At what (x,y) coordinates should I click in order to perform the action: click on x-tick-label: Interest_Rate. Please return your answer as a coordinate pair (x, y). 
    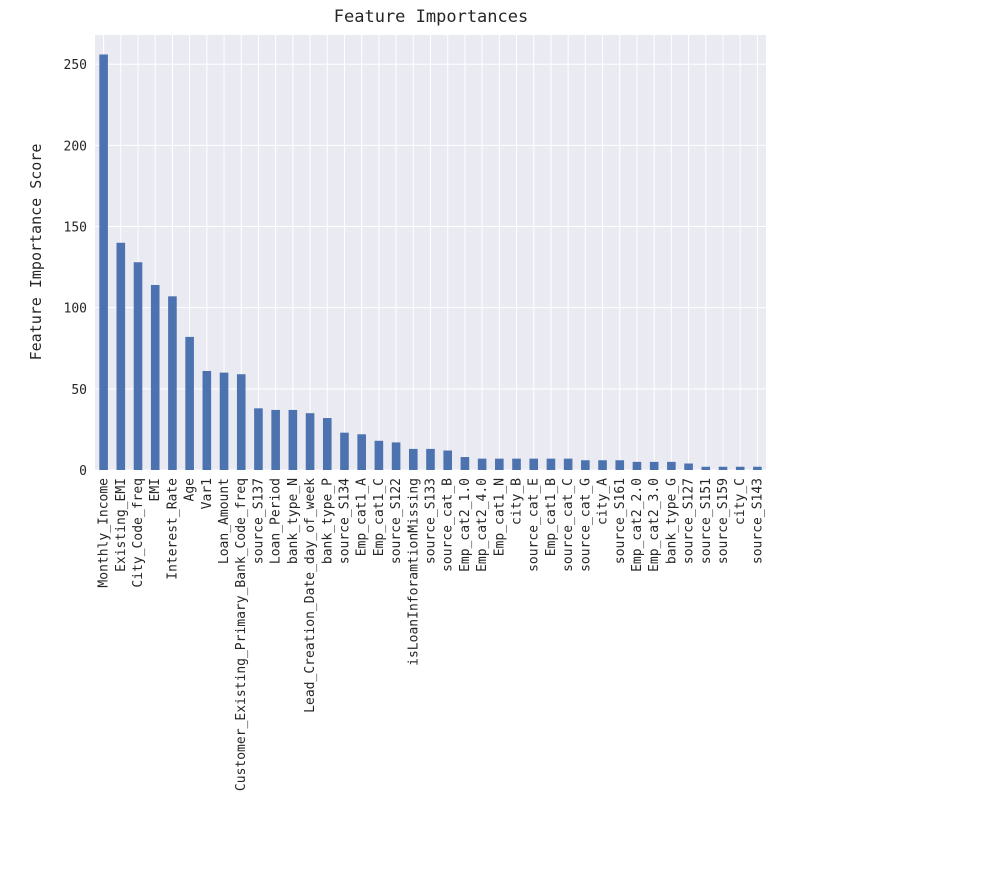
    Looking at the image, I should click on (172, 529).